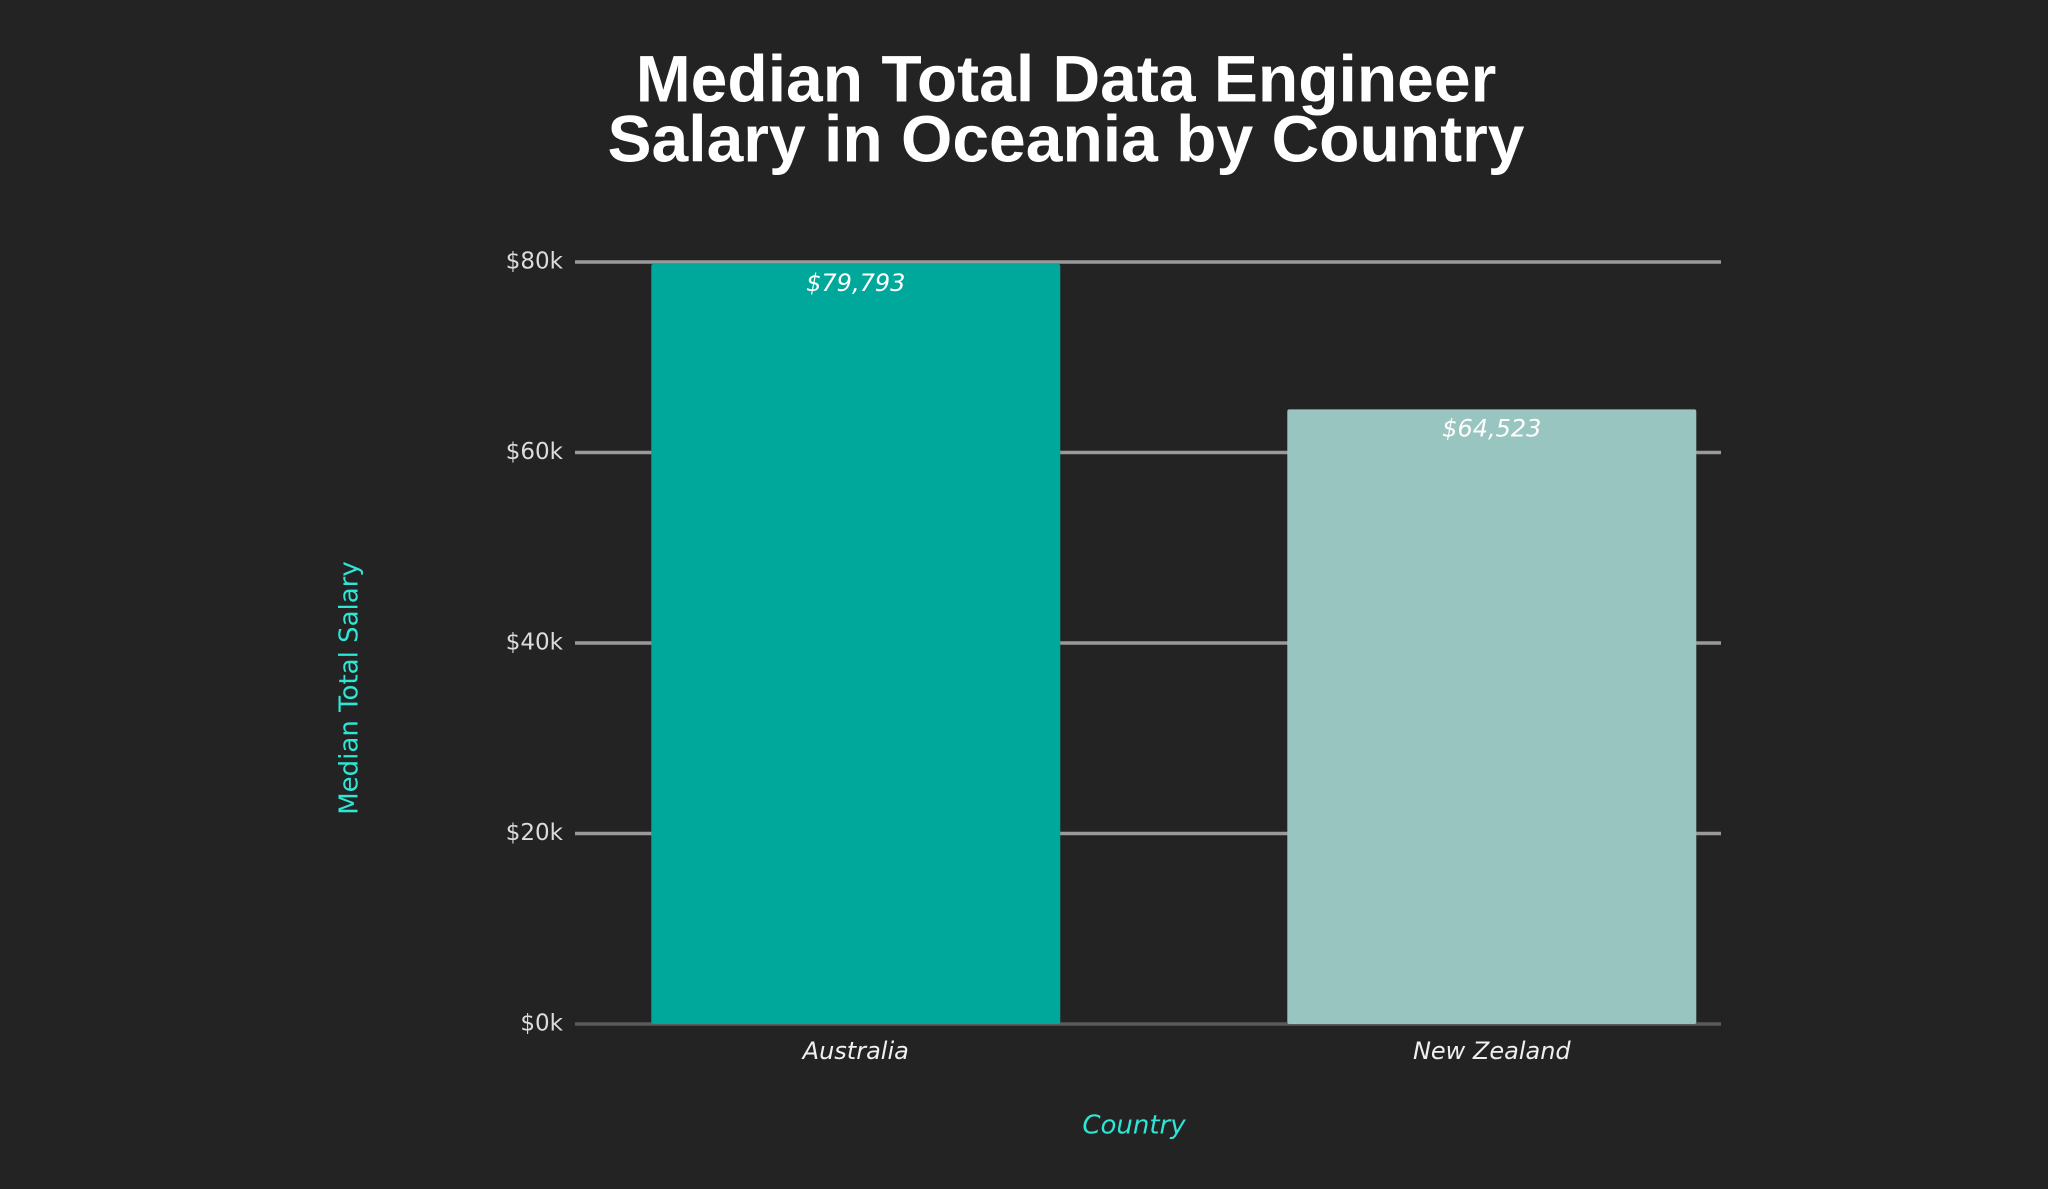 Image resolution: width=2048 pixels, height=1189 pixels. I want to click on x-tick-label: Australia, so click(855, 1051).